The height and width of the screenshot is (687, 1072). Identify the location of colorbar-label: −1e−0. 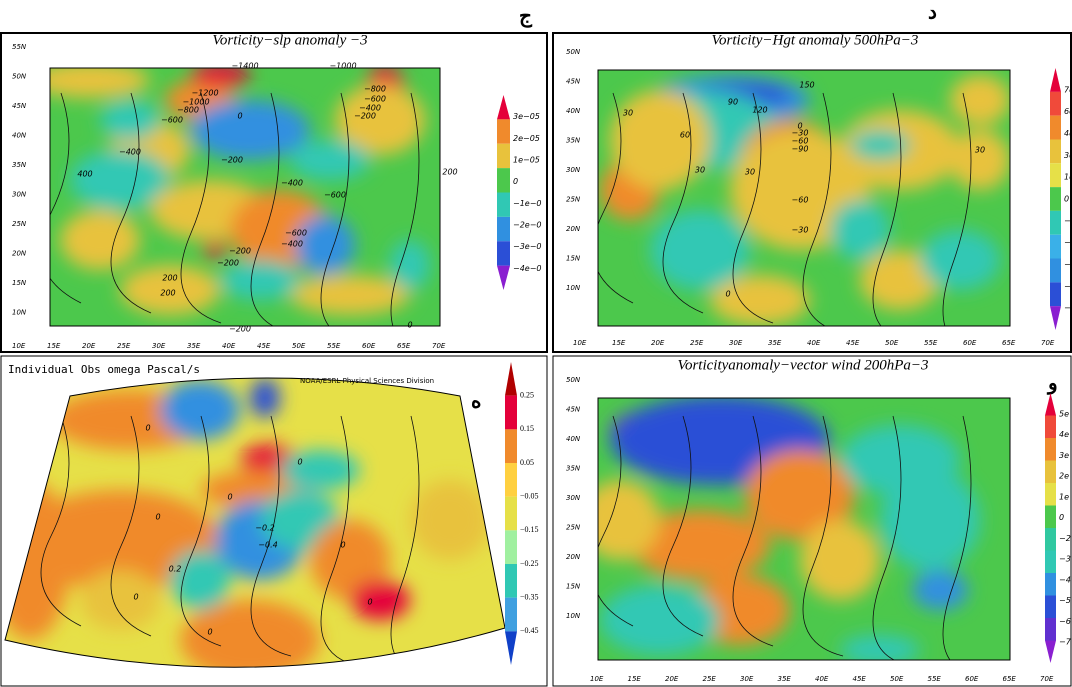
(527, 203).